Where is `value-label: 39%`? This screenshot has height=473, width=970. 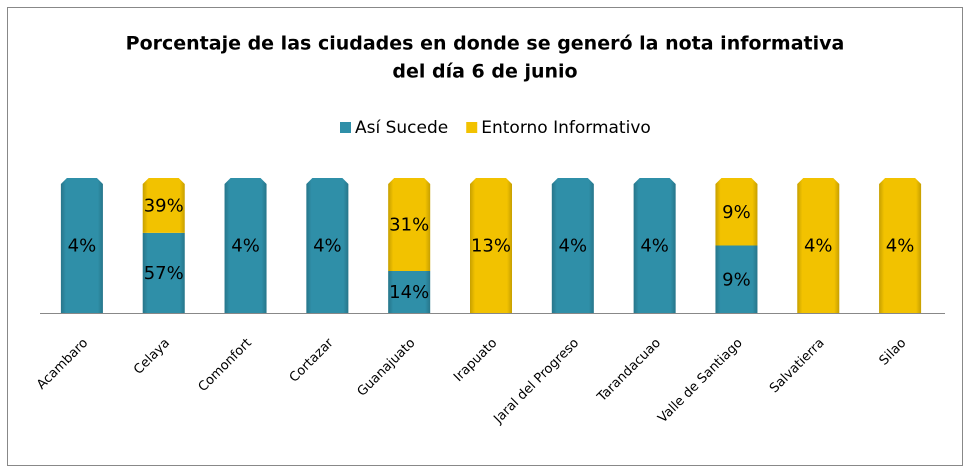
value-label: 39% is located at coordinates (164, 205).